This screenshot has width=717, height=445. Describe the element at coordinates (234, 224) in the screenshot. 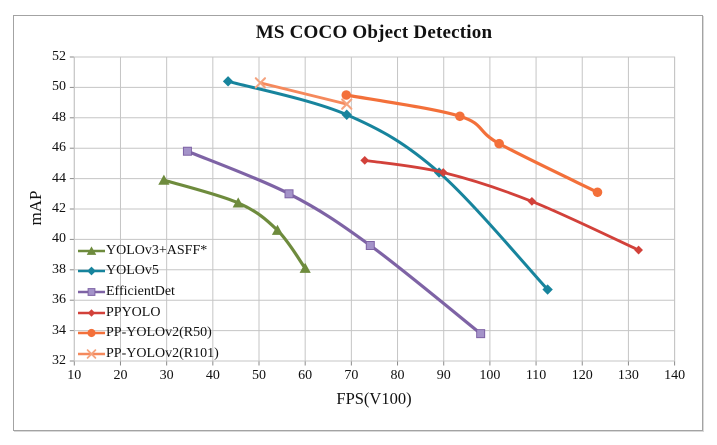

I see `series-line-yolov3-asff` at that location.